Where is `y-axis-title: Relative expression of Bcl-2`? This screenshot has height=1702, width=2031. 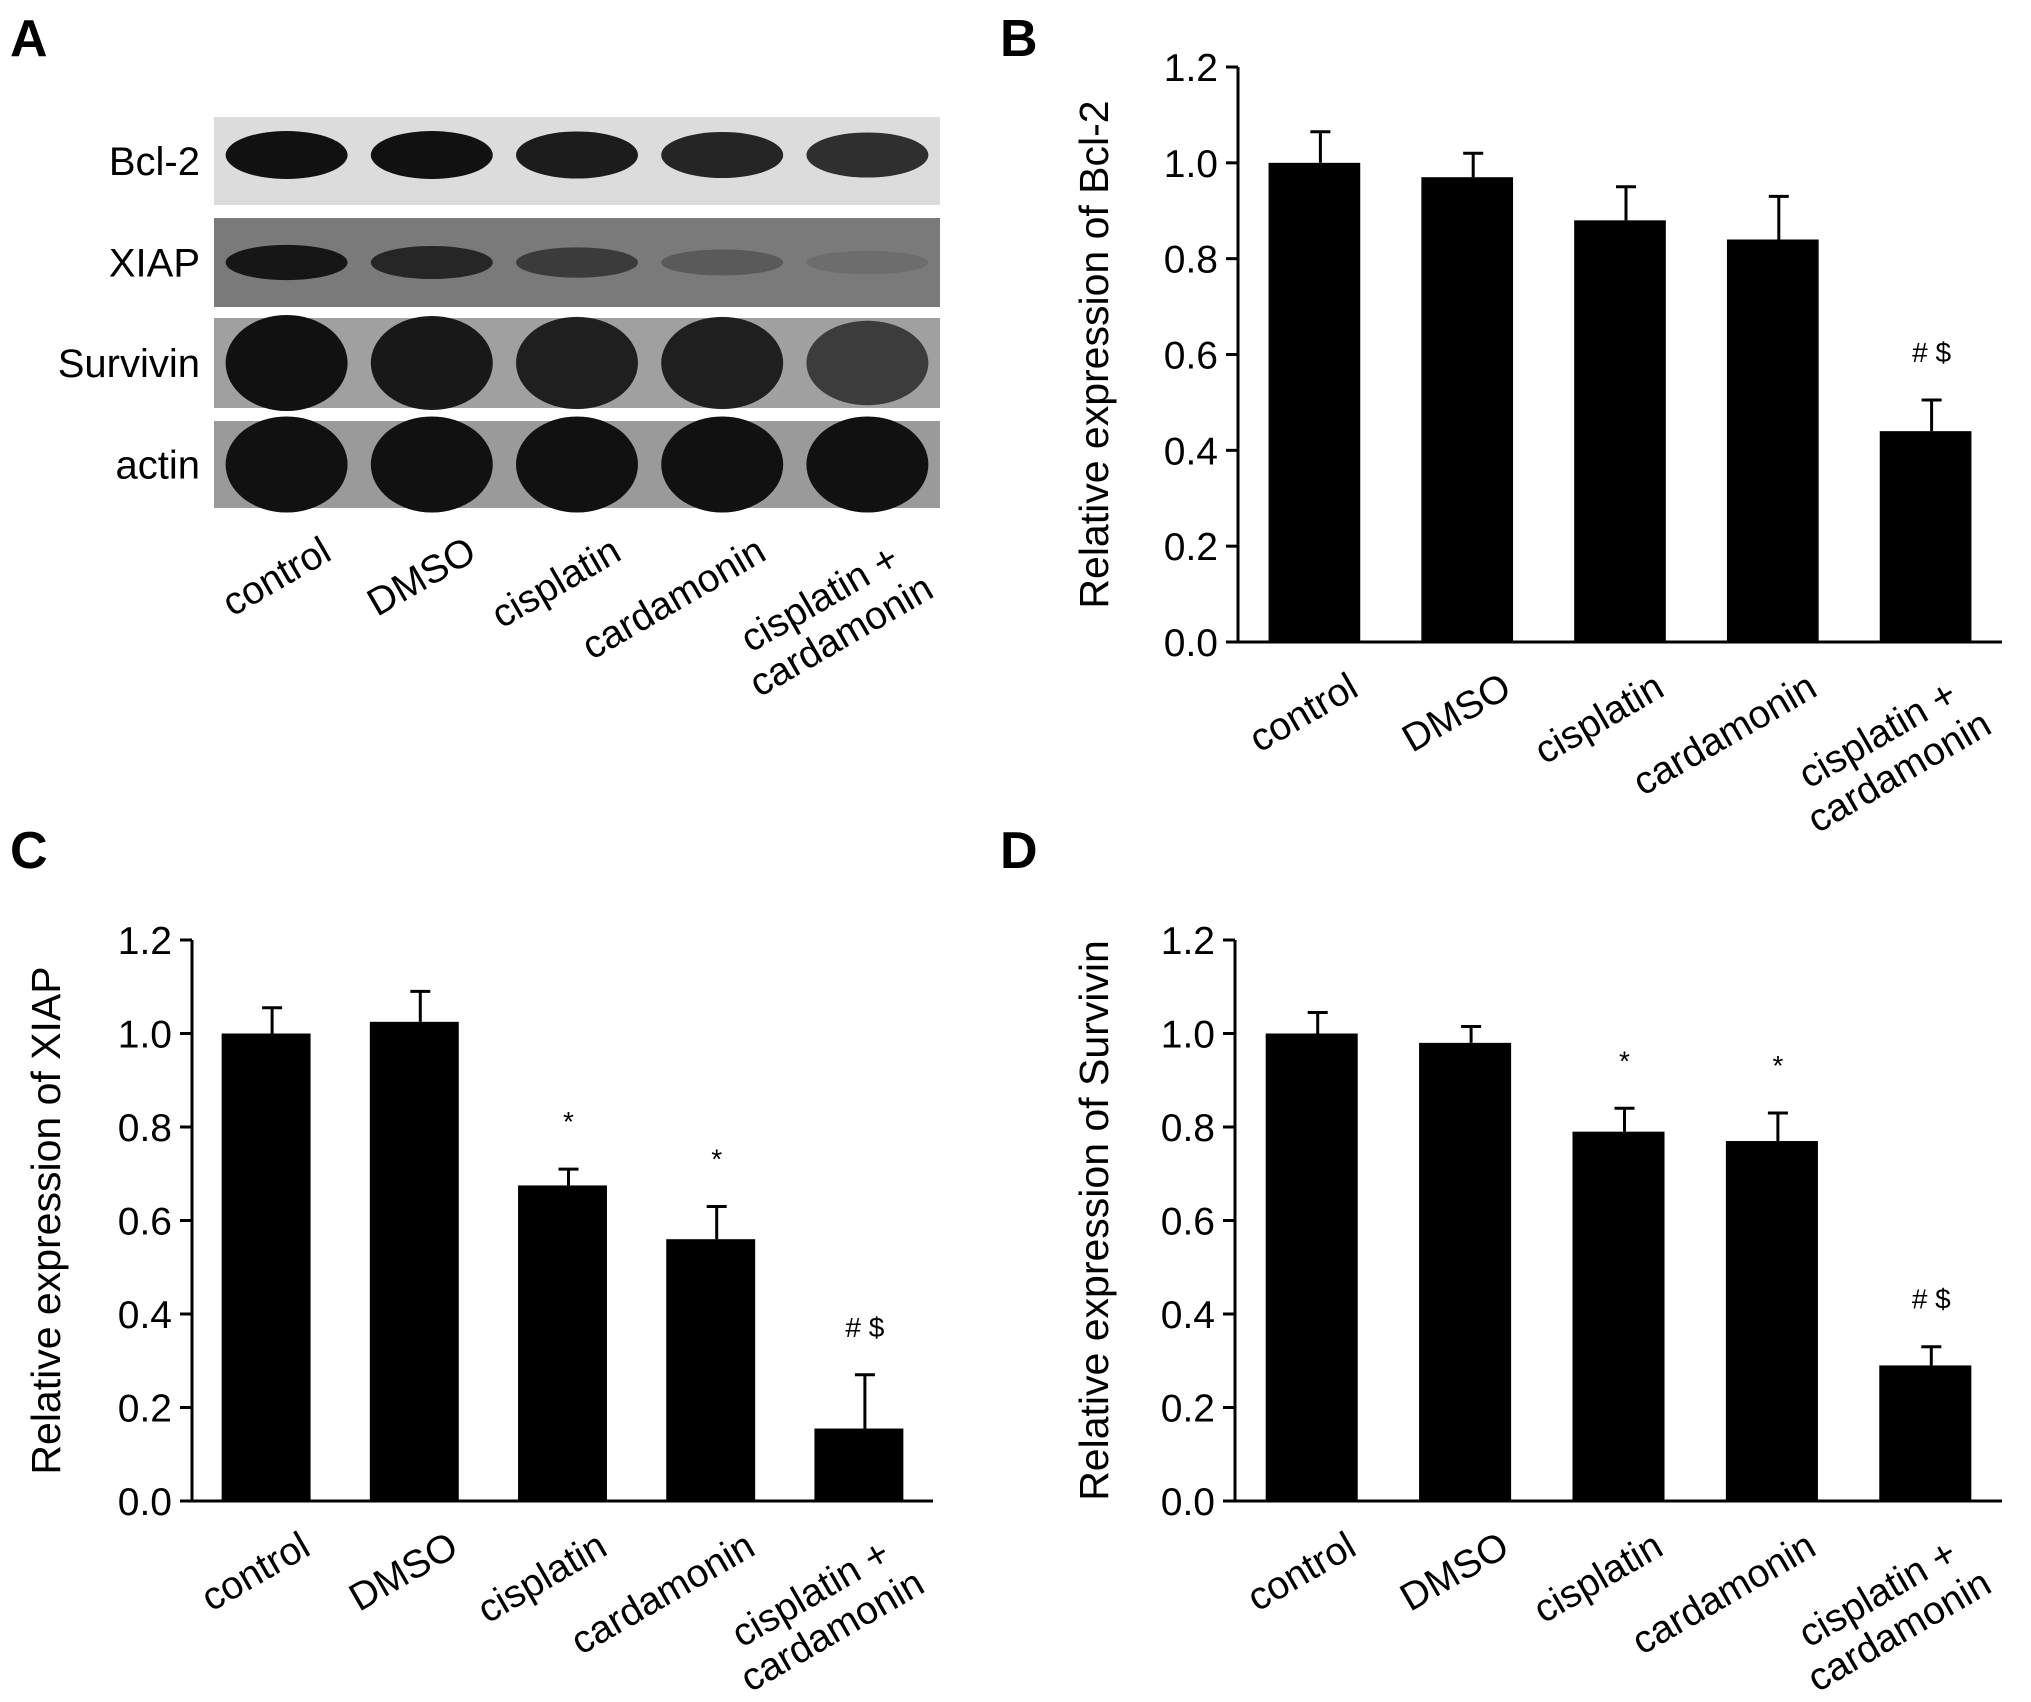
y-axis-title: Relative expression of Bcl-2 is located at coordinates (1094, 354).